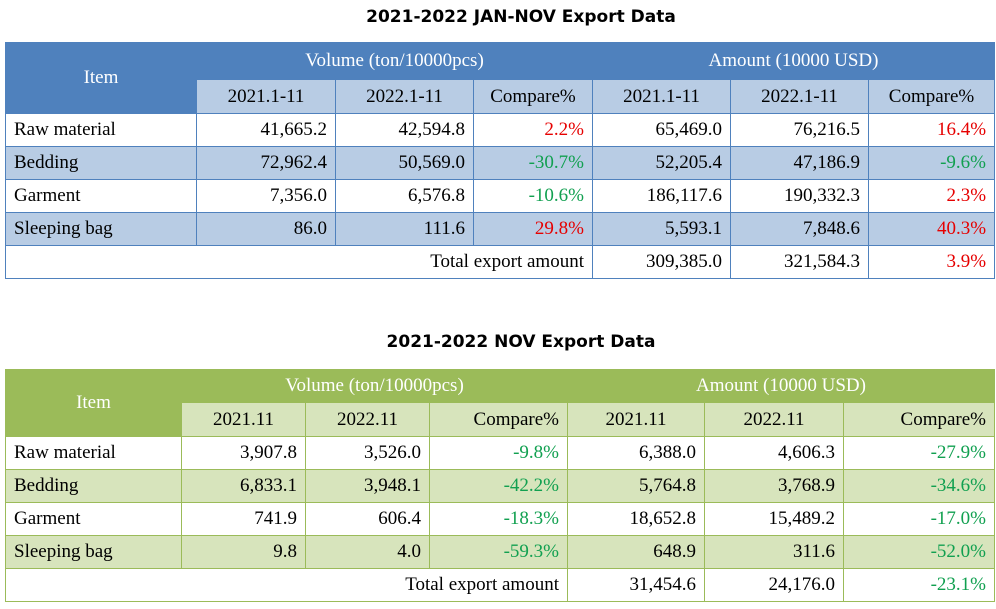  What do you see at coordinates (266, 229) in the screenshot?
I see `volume-2021-cell: 86.0` at bounding box center [266, 229].